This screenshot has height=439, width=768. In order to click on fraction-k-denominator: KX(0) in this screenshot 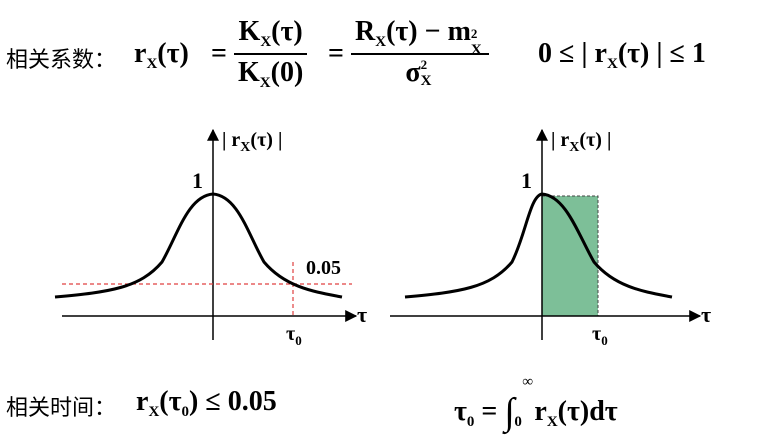, I will do `click(270, 73)`.